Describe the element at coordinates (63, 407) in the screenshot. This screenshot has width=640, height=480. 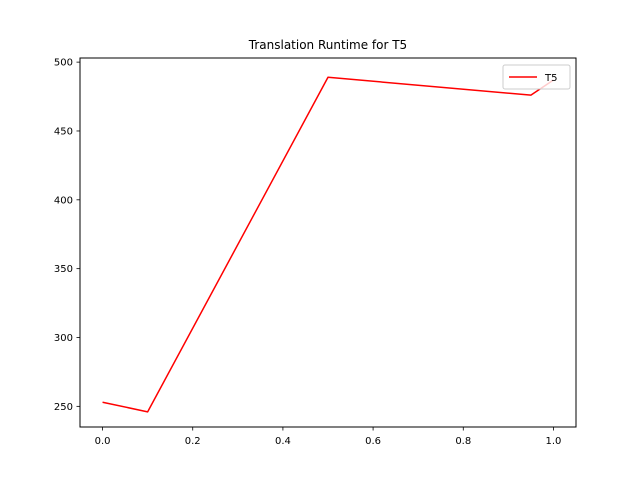
I see `y-tick-label: 250` at that location.